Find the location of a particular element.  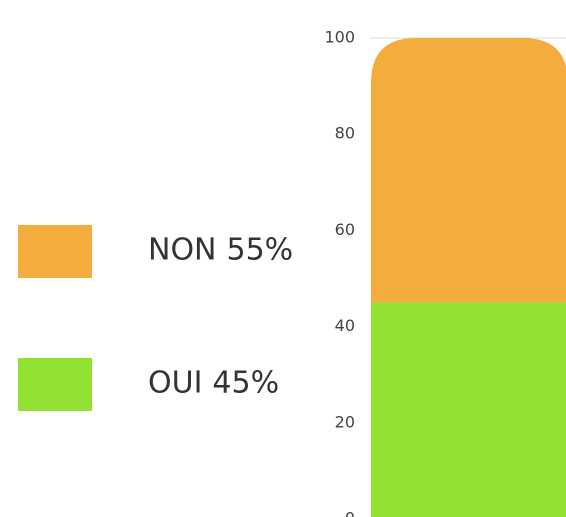

y-tick-label: 40 is located at coordinates (345, 325).